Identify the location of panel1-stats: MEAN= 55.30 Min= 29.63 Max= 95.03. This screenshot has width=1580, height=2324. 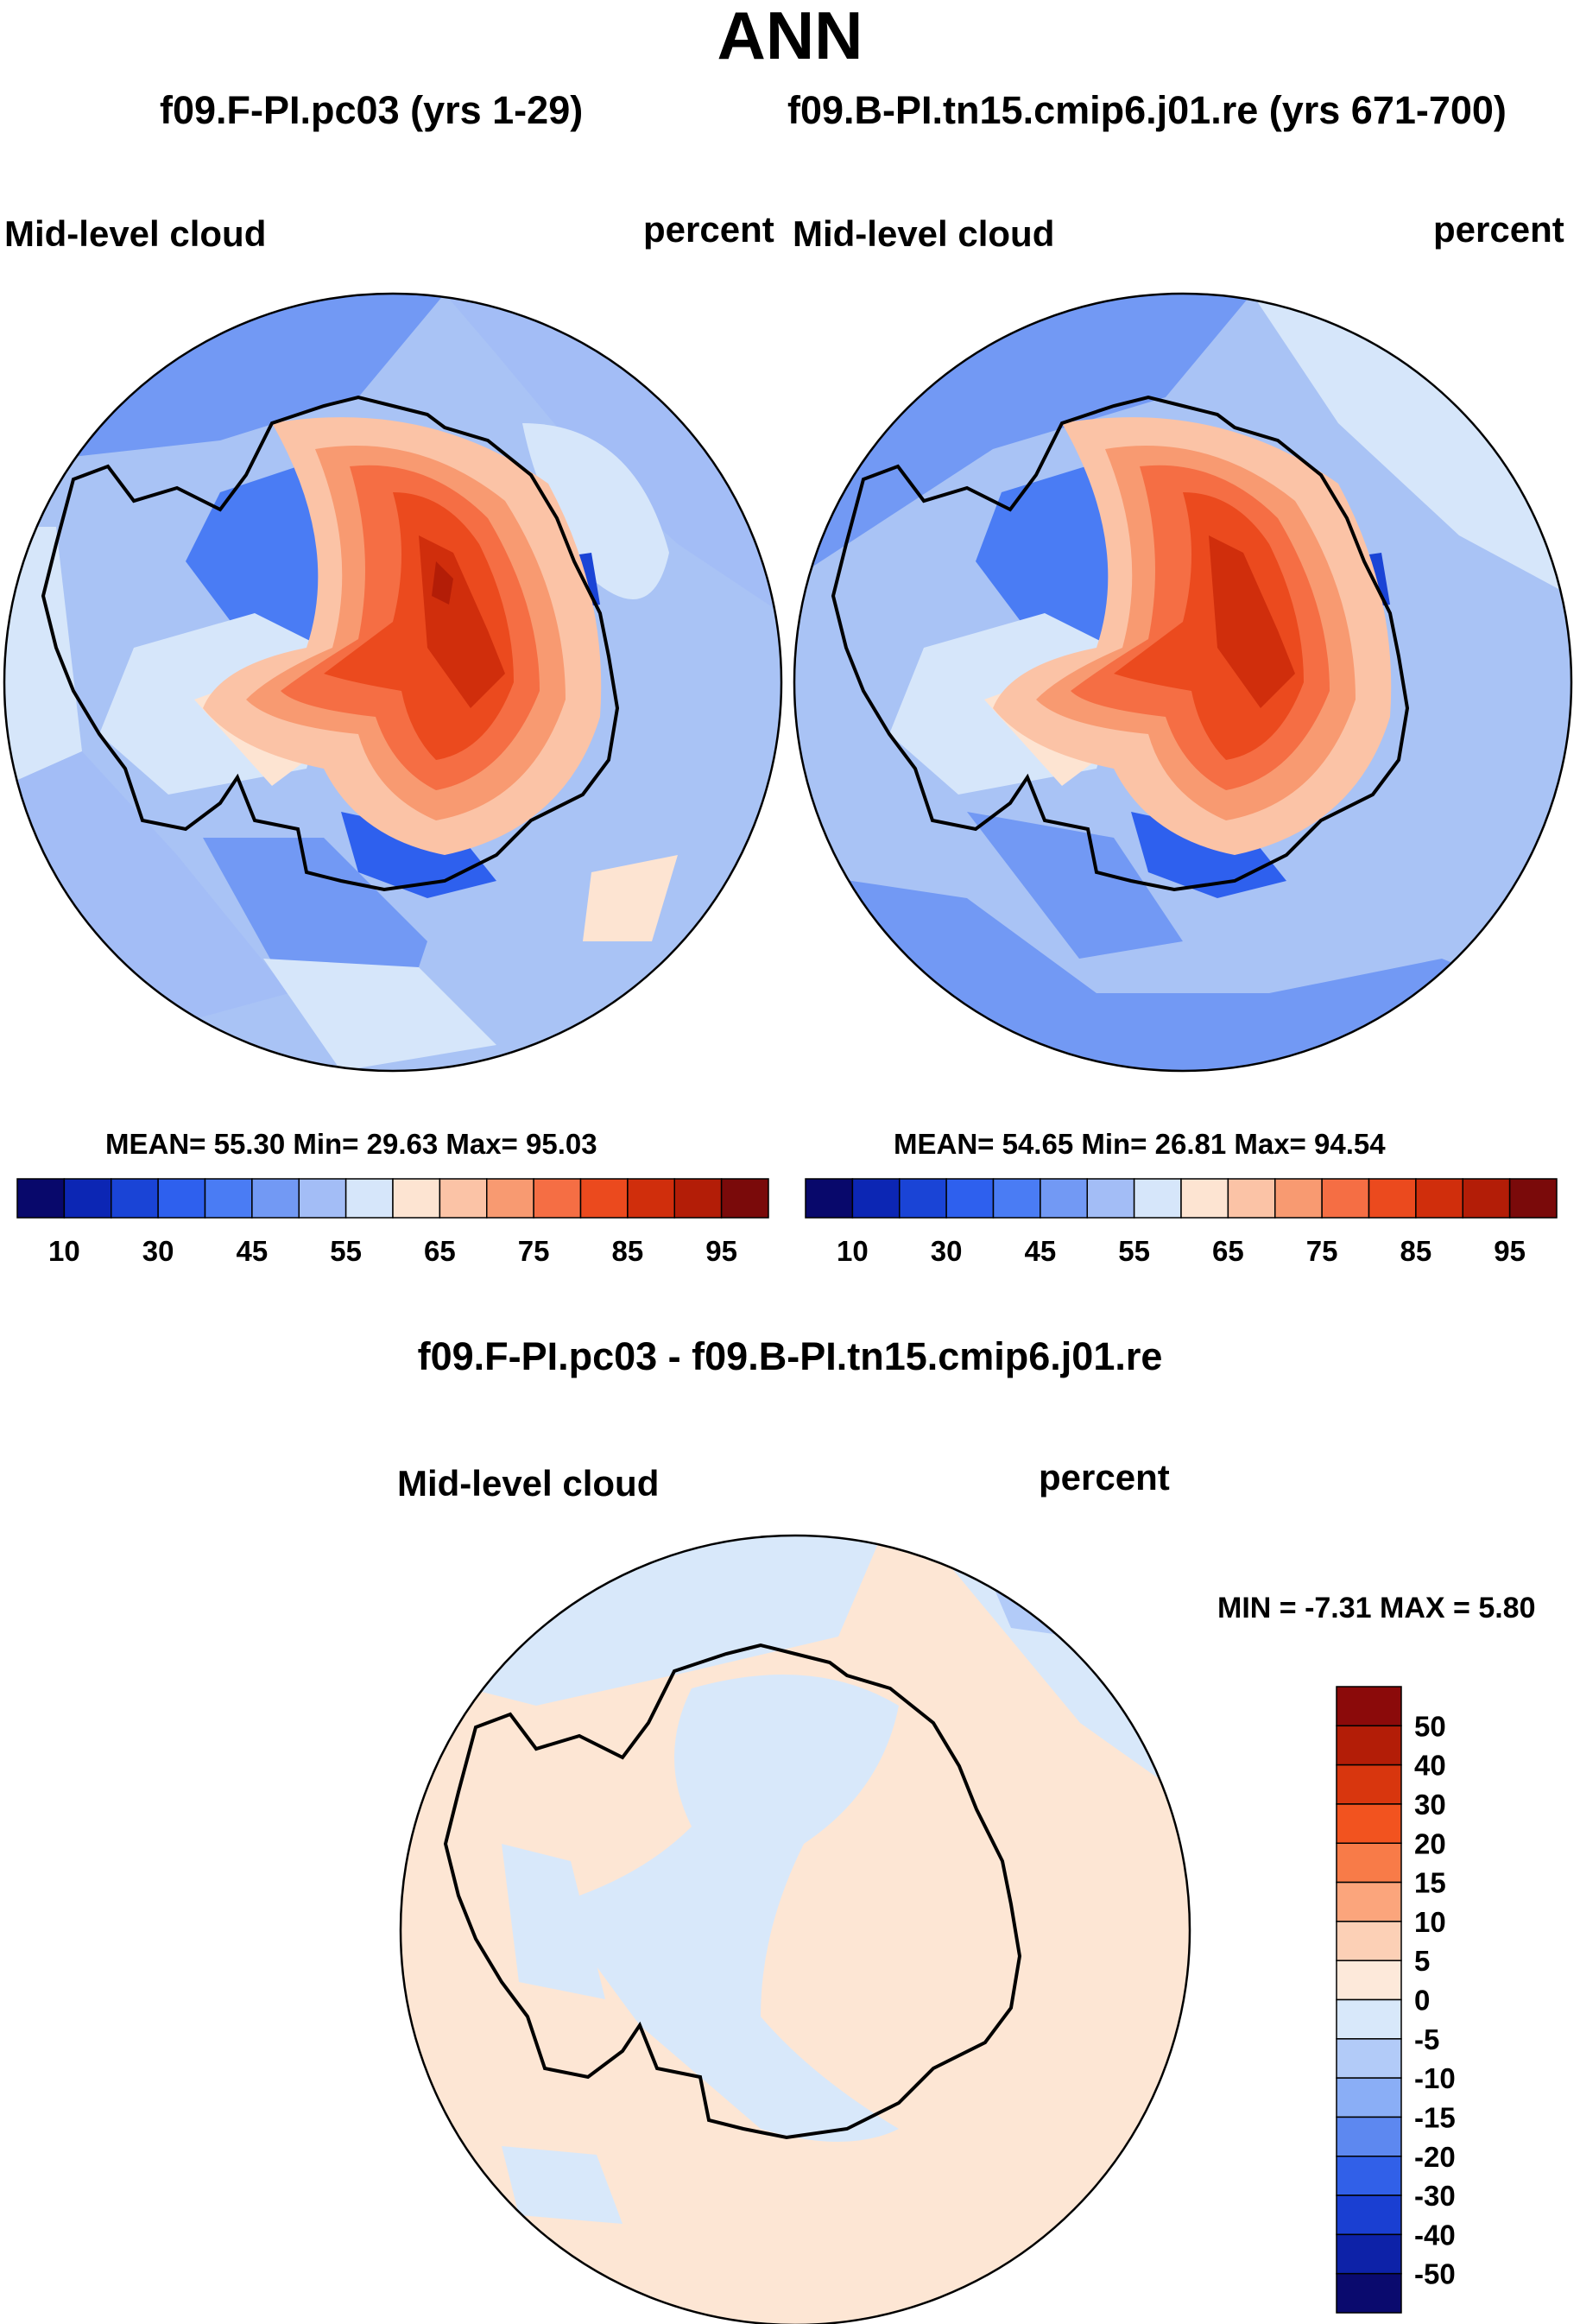
(351, 1144).